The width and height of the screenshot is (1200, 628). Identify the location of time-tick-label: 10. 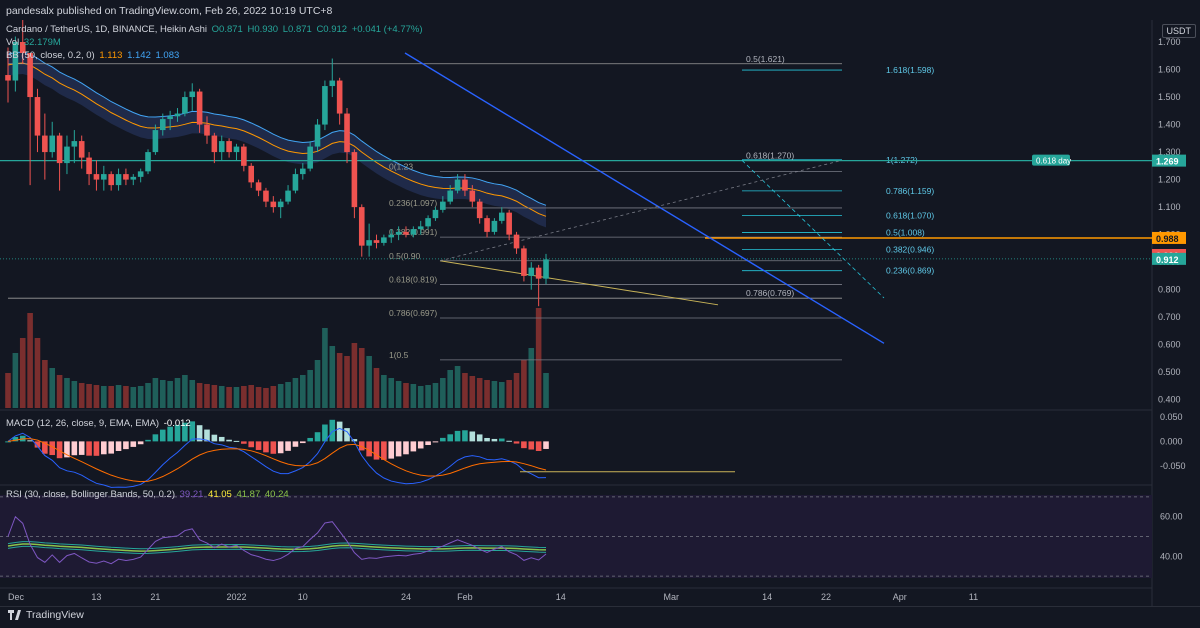
(303, 597).